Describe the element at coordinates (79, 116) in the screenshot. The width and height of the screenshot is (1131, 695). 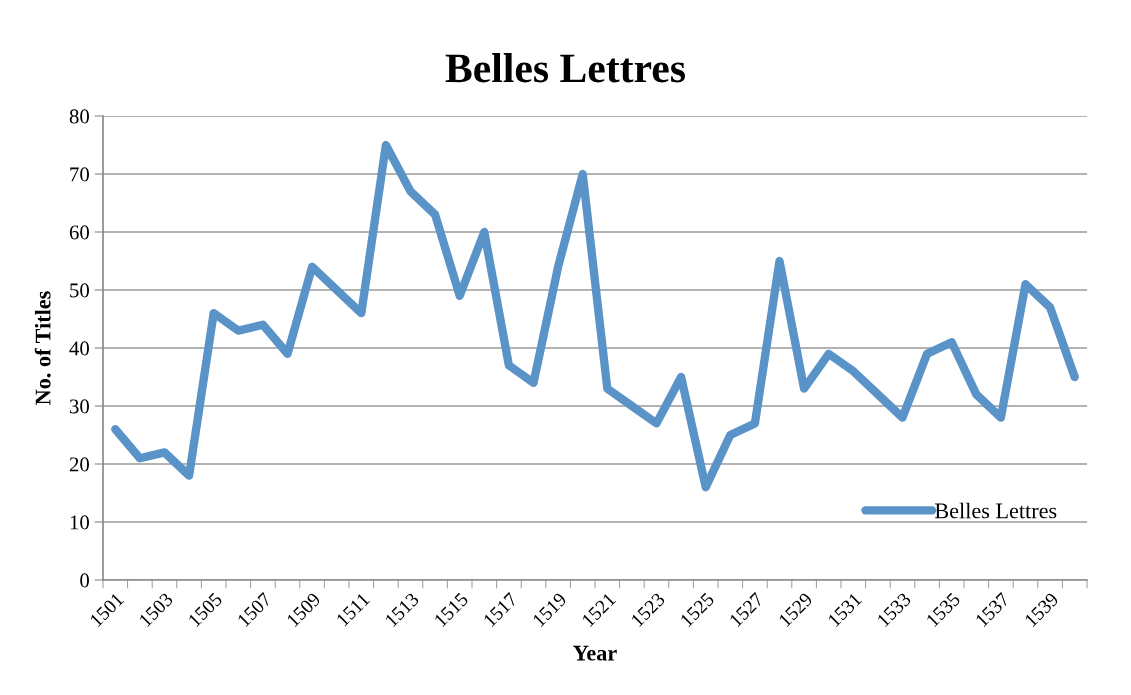
I see `y-tick-label: 80` at that location.